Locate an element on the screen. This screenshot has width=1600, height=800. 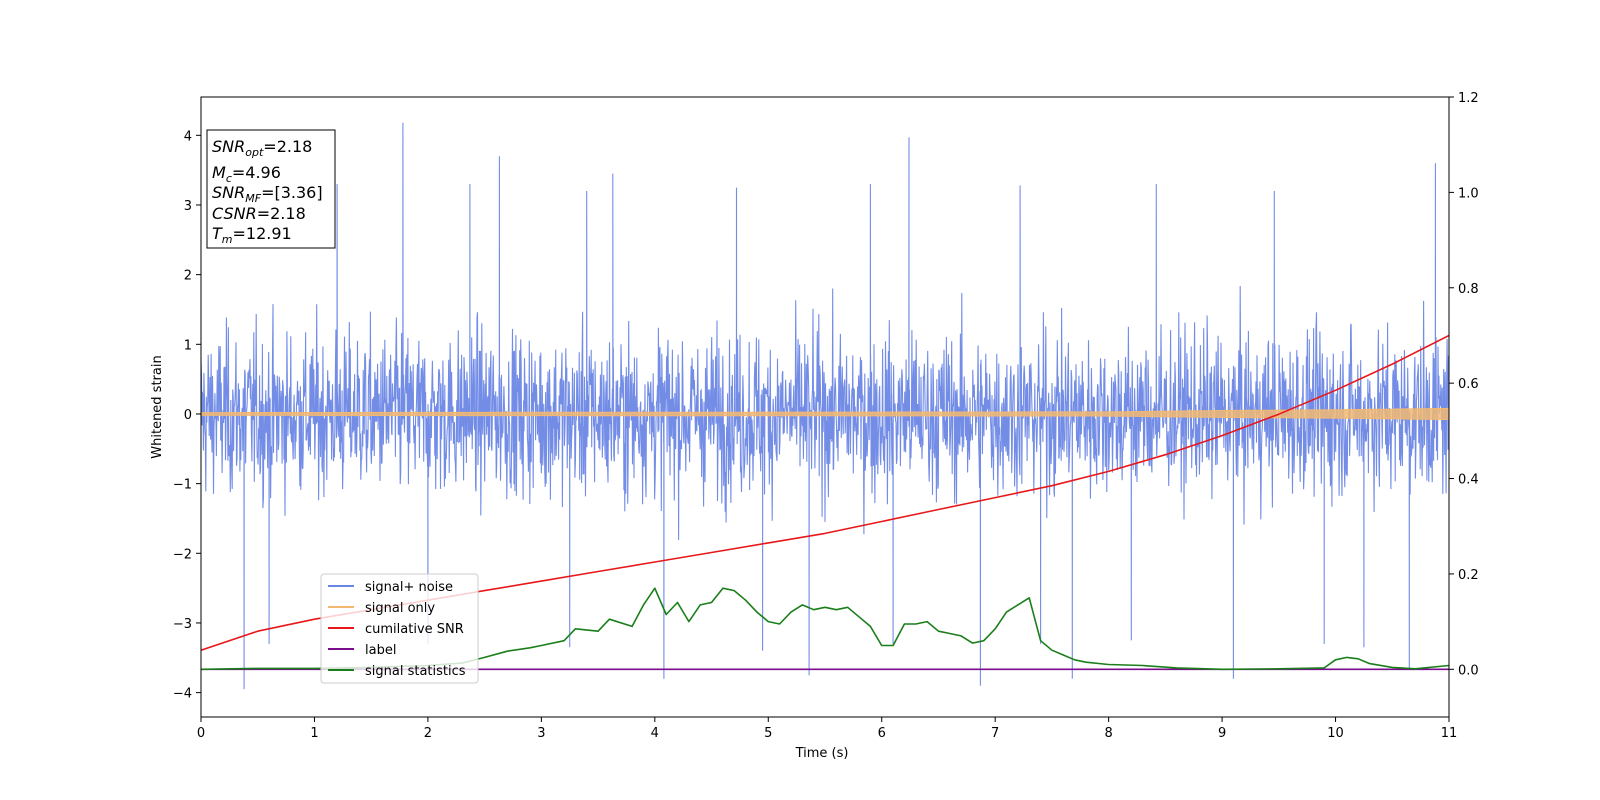
series-signal-statistics-line is located at coordinates (825, 629).